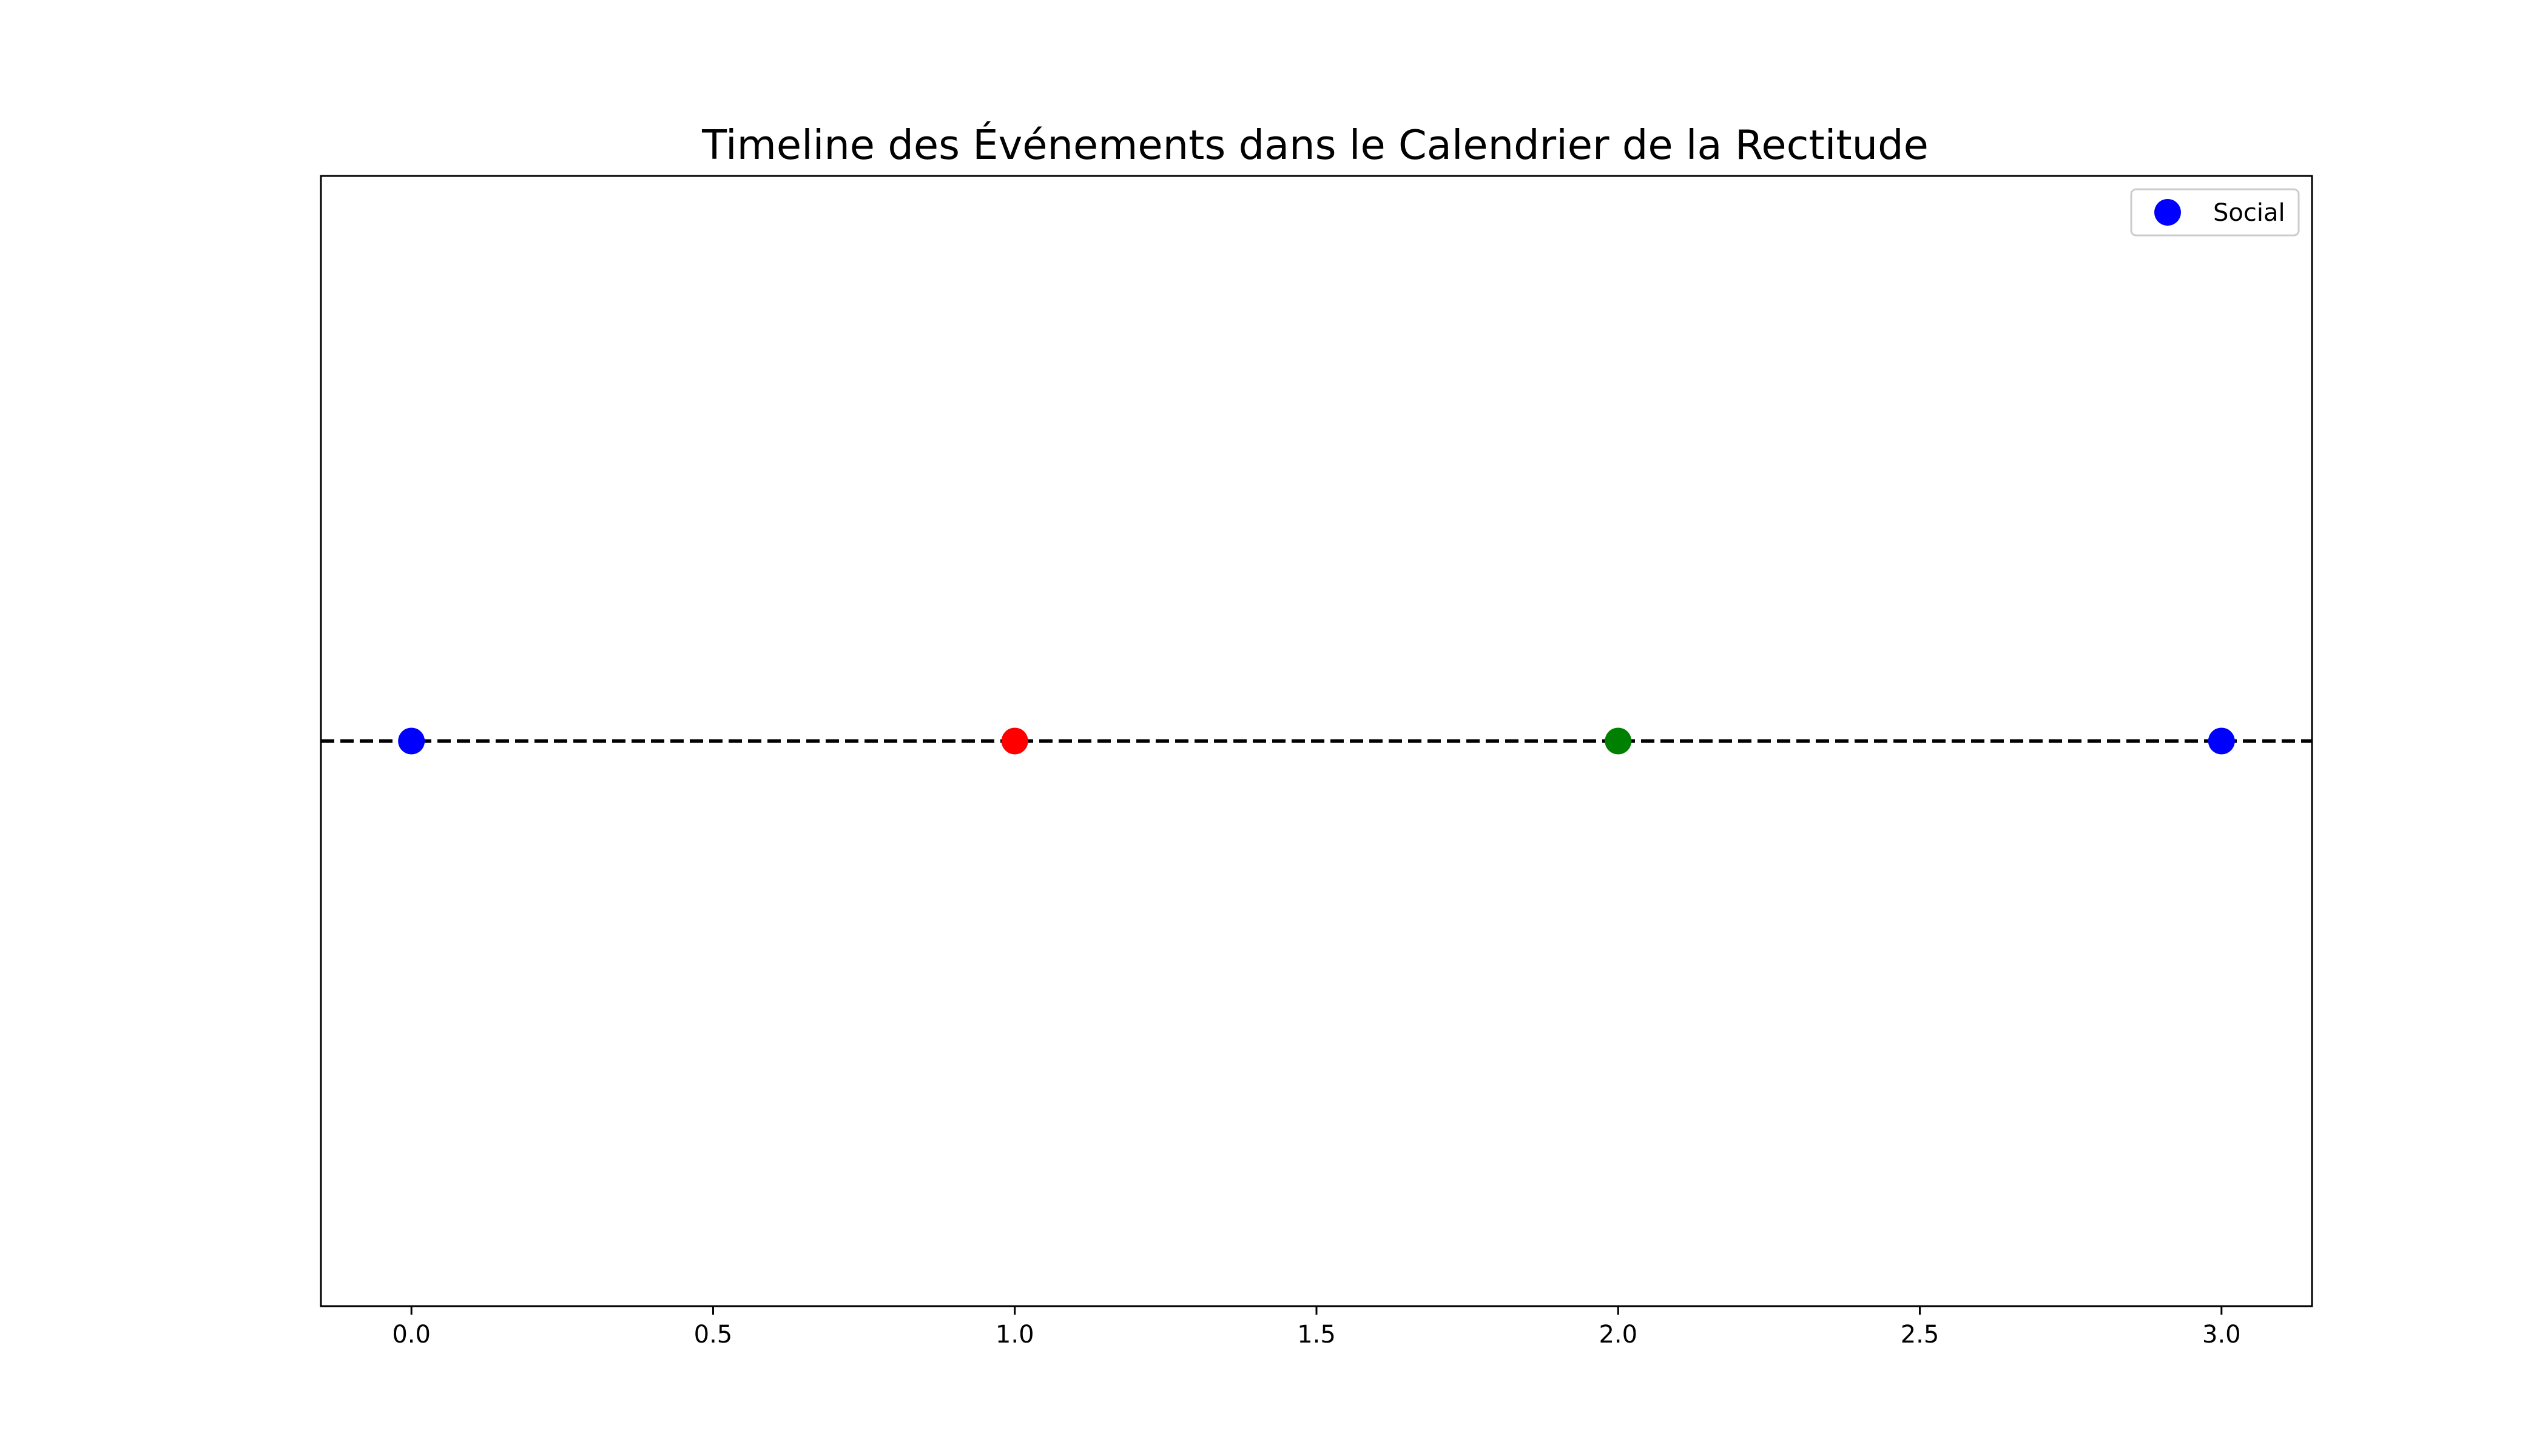 Image resolution: width=2548 pixels, height=1456 pixels. Describe the element at coordinates (1015, 1335) in the screenshot. I see `x-tick-label: 1.0` at that location.